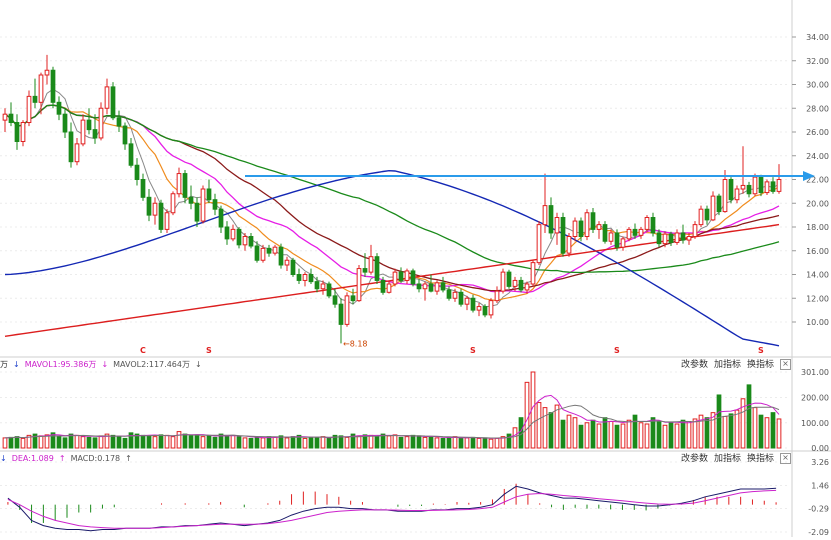 The width and height of the screenshot is (831, 540). What do you see at coordinates (817, 203) in the screenshot?
I see `price-tick-label: 20.00` at bounding box center [817, 203].